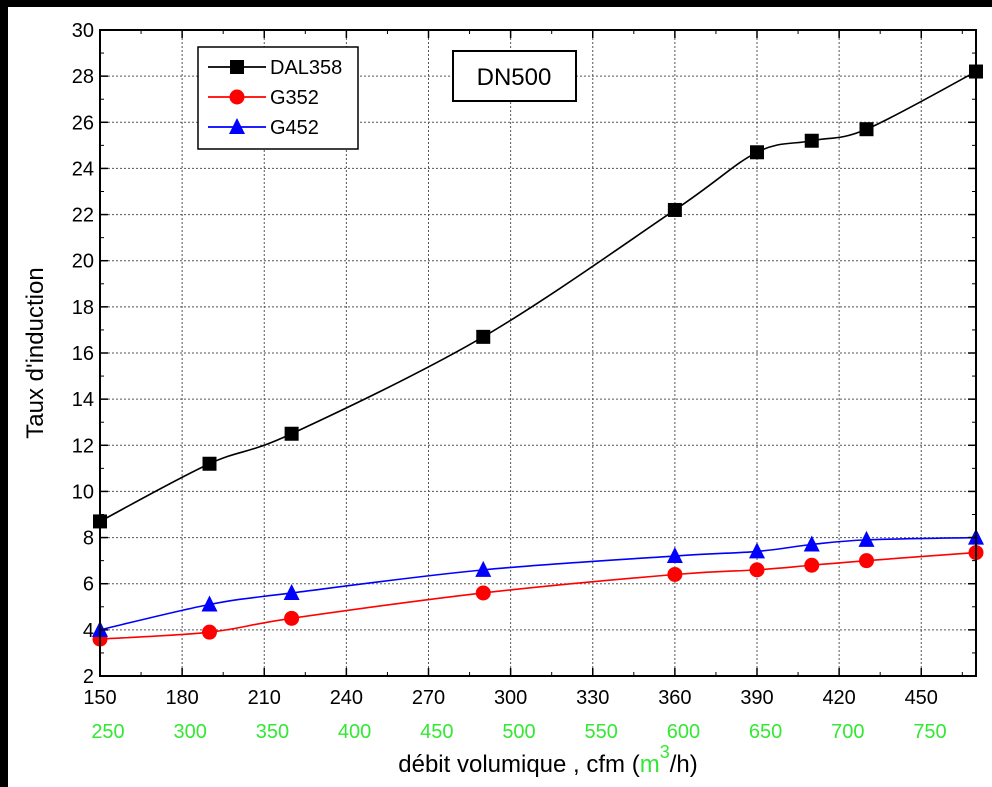 Image resolution: width=992 pixels, height=787 pixels. I want to click on x-tick-label: 150, so click(99, 698).